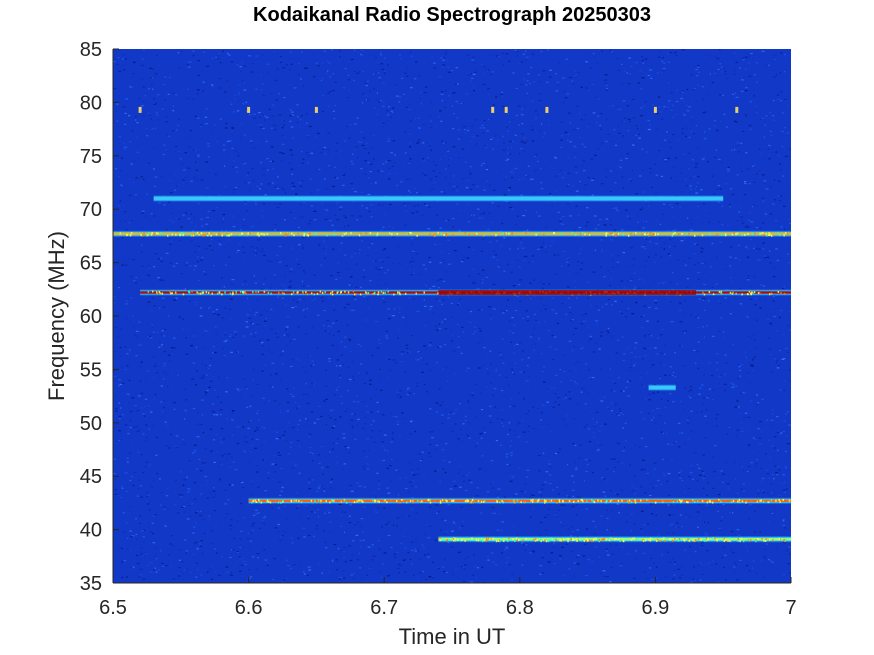 The width and height of the screenshot is (874, 655). I want to click on y-tick-label: 50, so click(91, 424).